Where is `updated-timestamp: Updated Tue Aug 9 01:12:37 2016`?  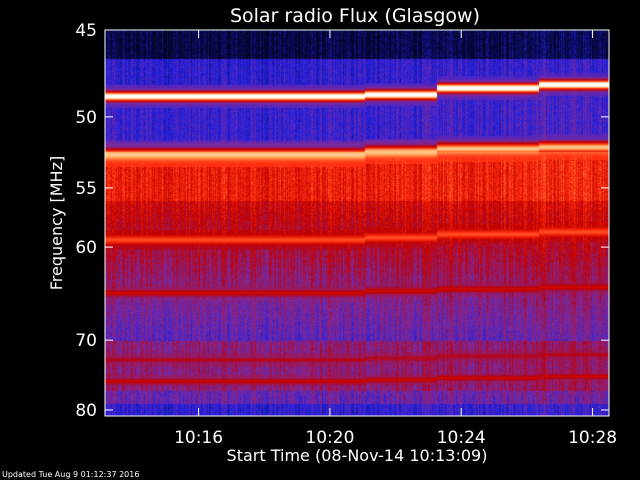 updated-timestamp: Updated Tue Aug 9 01:12:37 2016 is located at coordinates (71, 474).